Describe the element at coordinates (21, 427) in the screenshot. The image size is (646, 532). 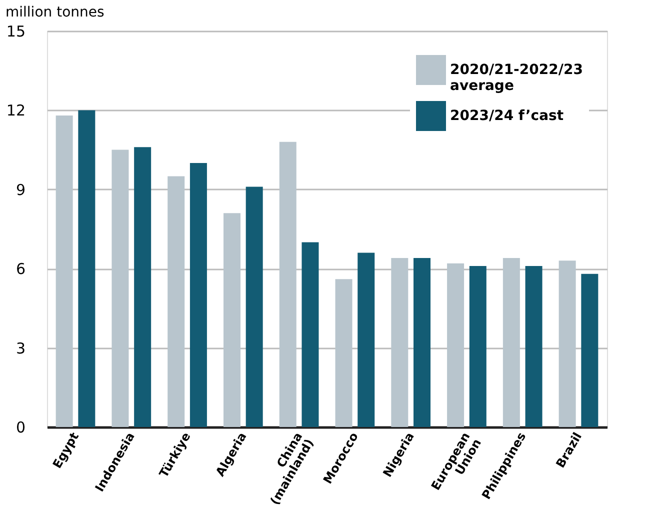
I see `y-tick-label: 0` at that location.